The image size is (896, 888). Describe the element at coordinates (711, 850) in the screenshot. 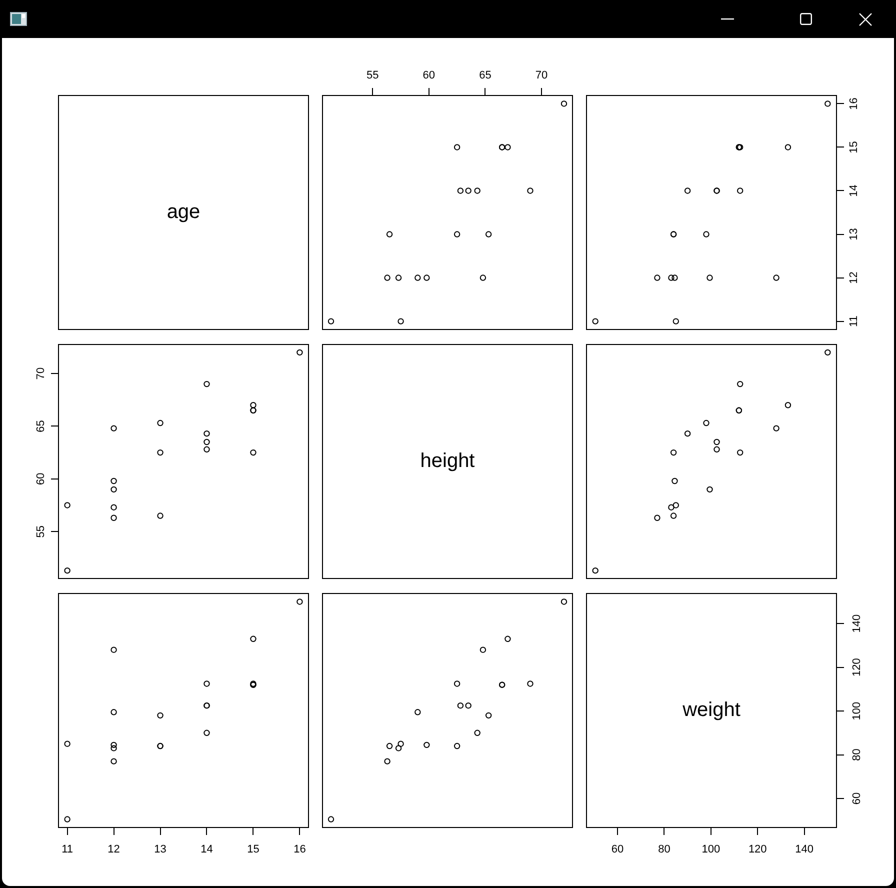

I see `x-tick-label: 100` at that location.